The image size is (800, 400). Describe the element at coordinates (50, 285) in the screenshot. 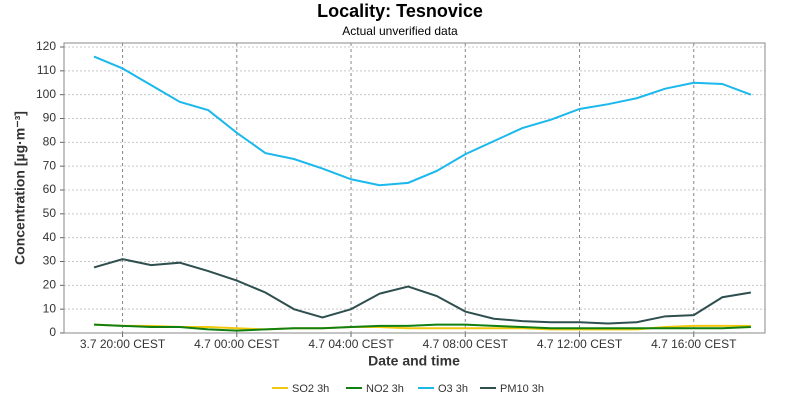

I see `y-tick-label: 20` at that location.